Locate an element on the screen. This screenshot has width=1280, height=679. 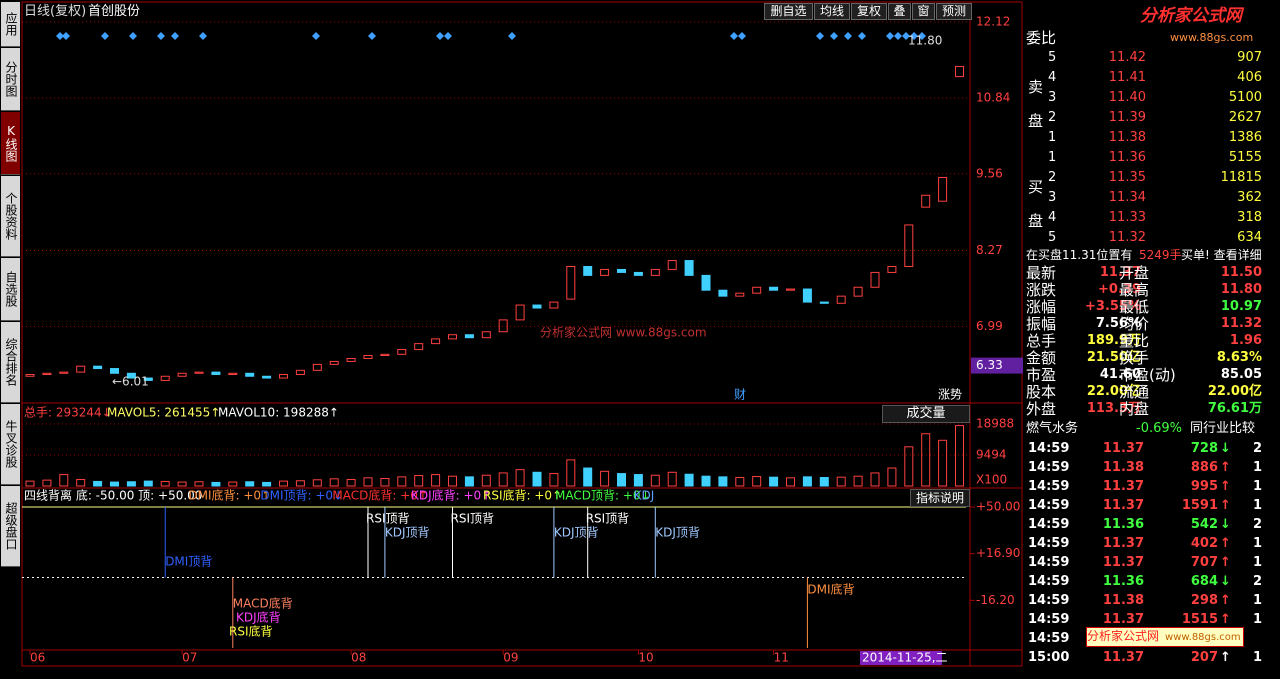
x-tick-label: 11 is located at coordinates (781, 658).